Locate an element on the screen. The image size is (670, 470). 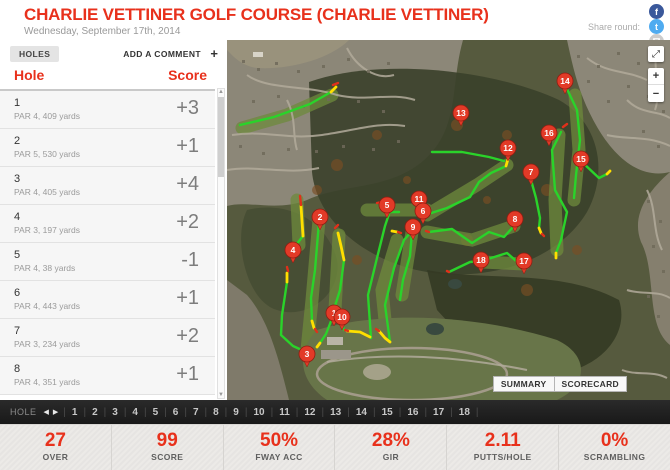
map-hole-marker-9: 9 is located at coordinates (413, 229).